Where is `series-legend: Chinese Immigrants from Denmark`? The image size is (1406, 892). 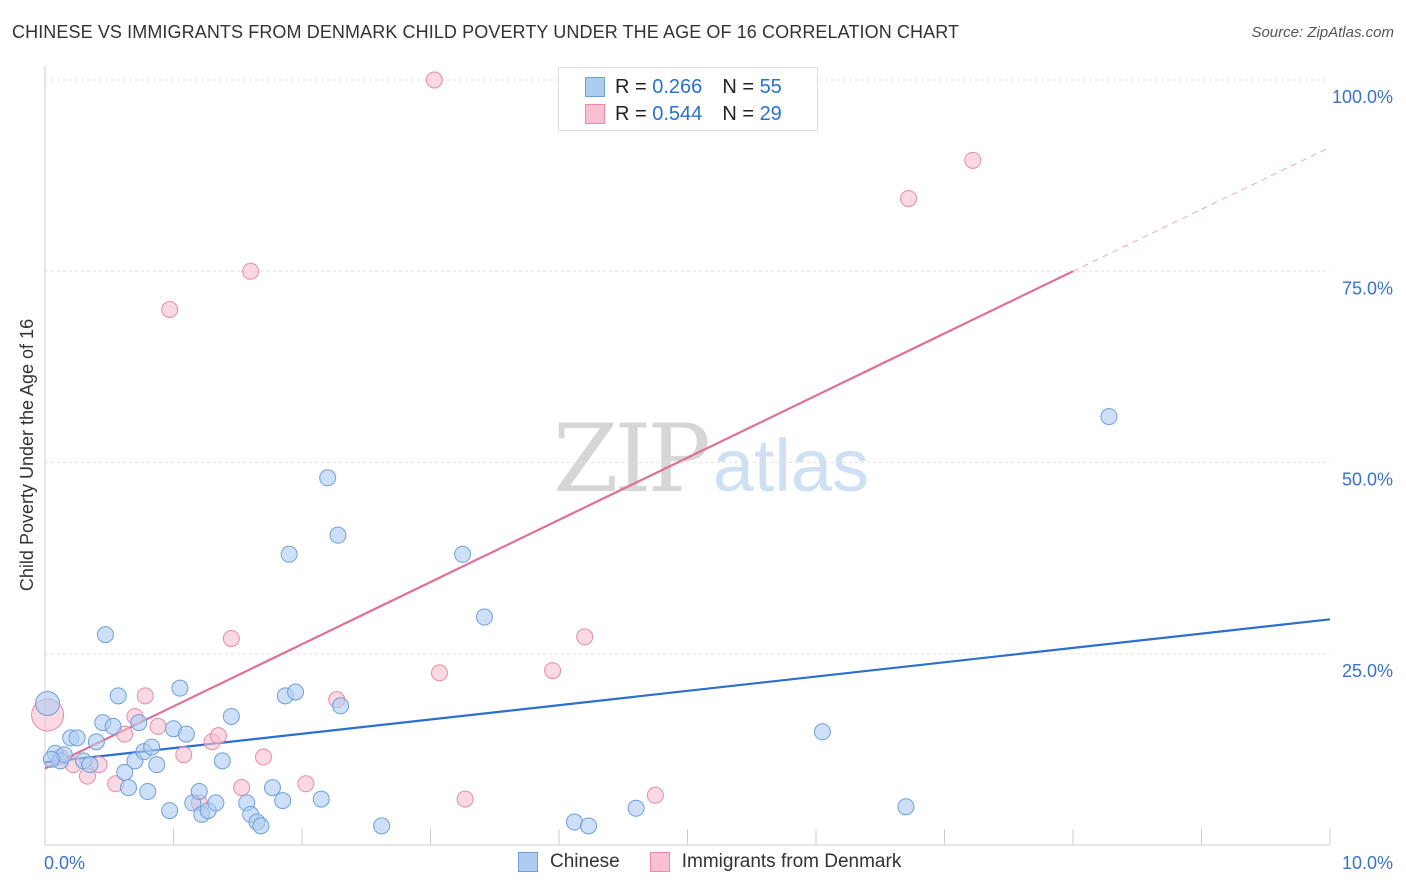
series-legend: Chinese Immigrants from Denmark is located at coordinates (724, 862).